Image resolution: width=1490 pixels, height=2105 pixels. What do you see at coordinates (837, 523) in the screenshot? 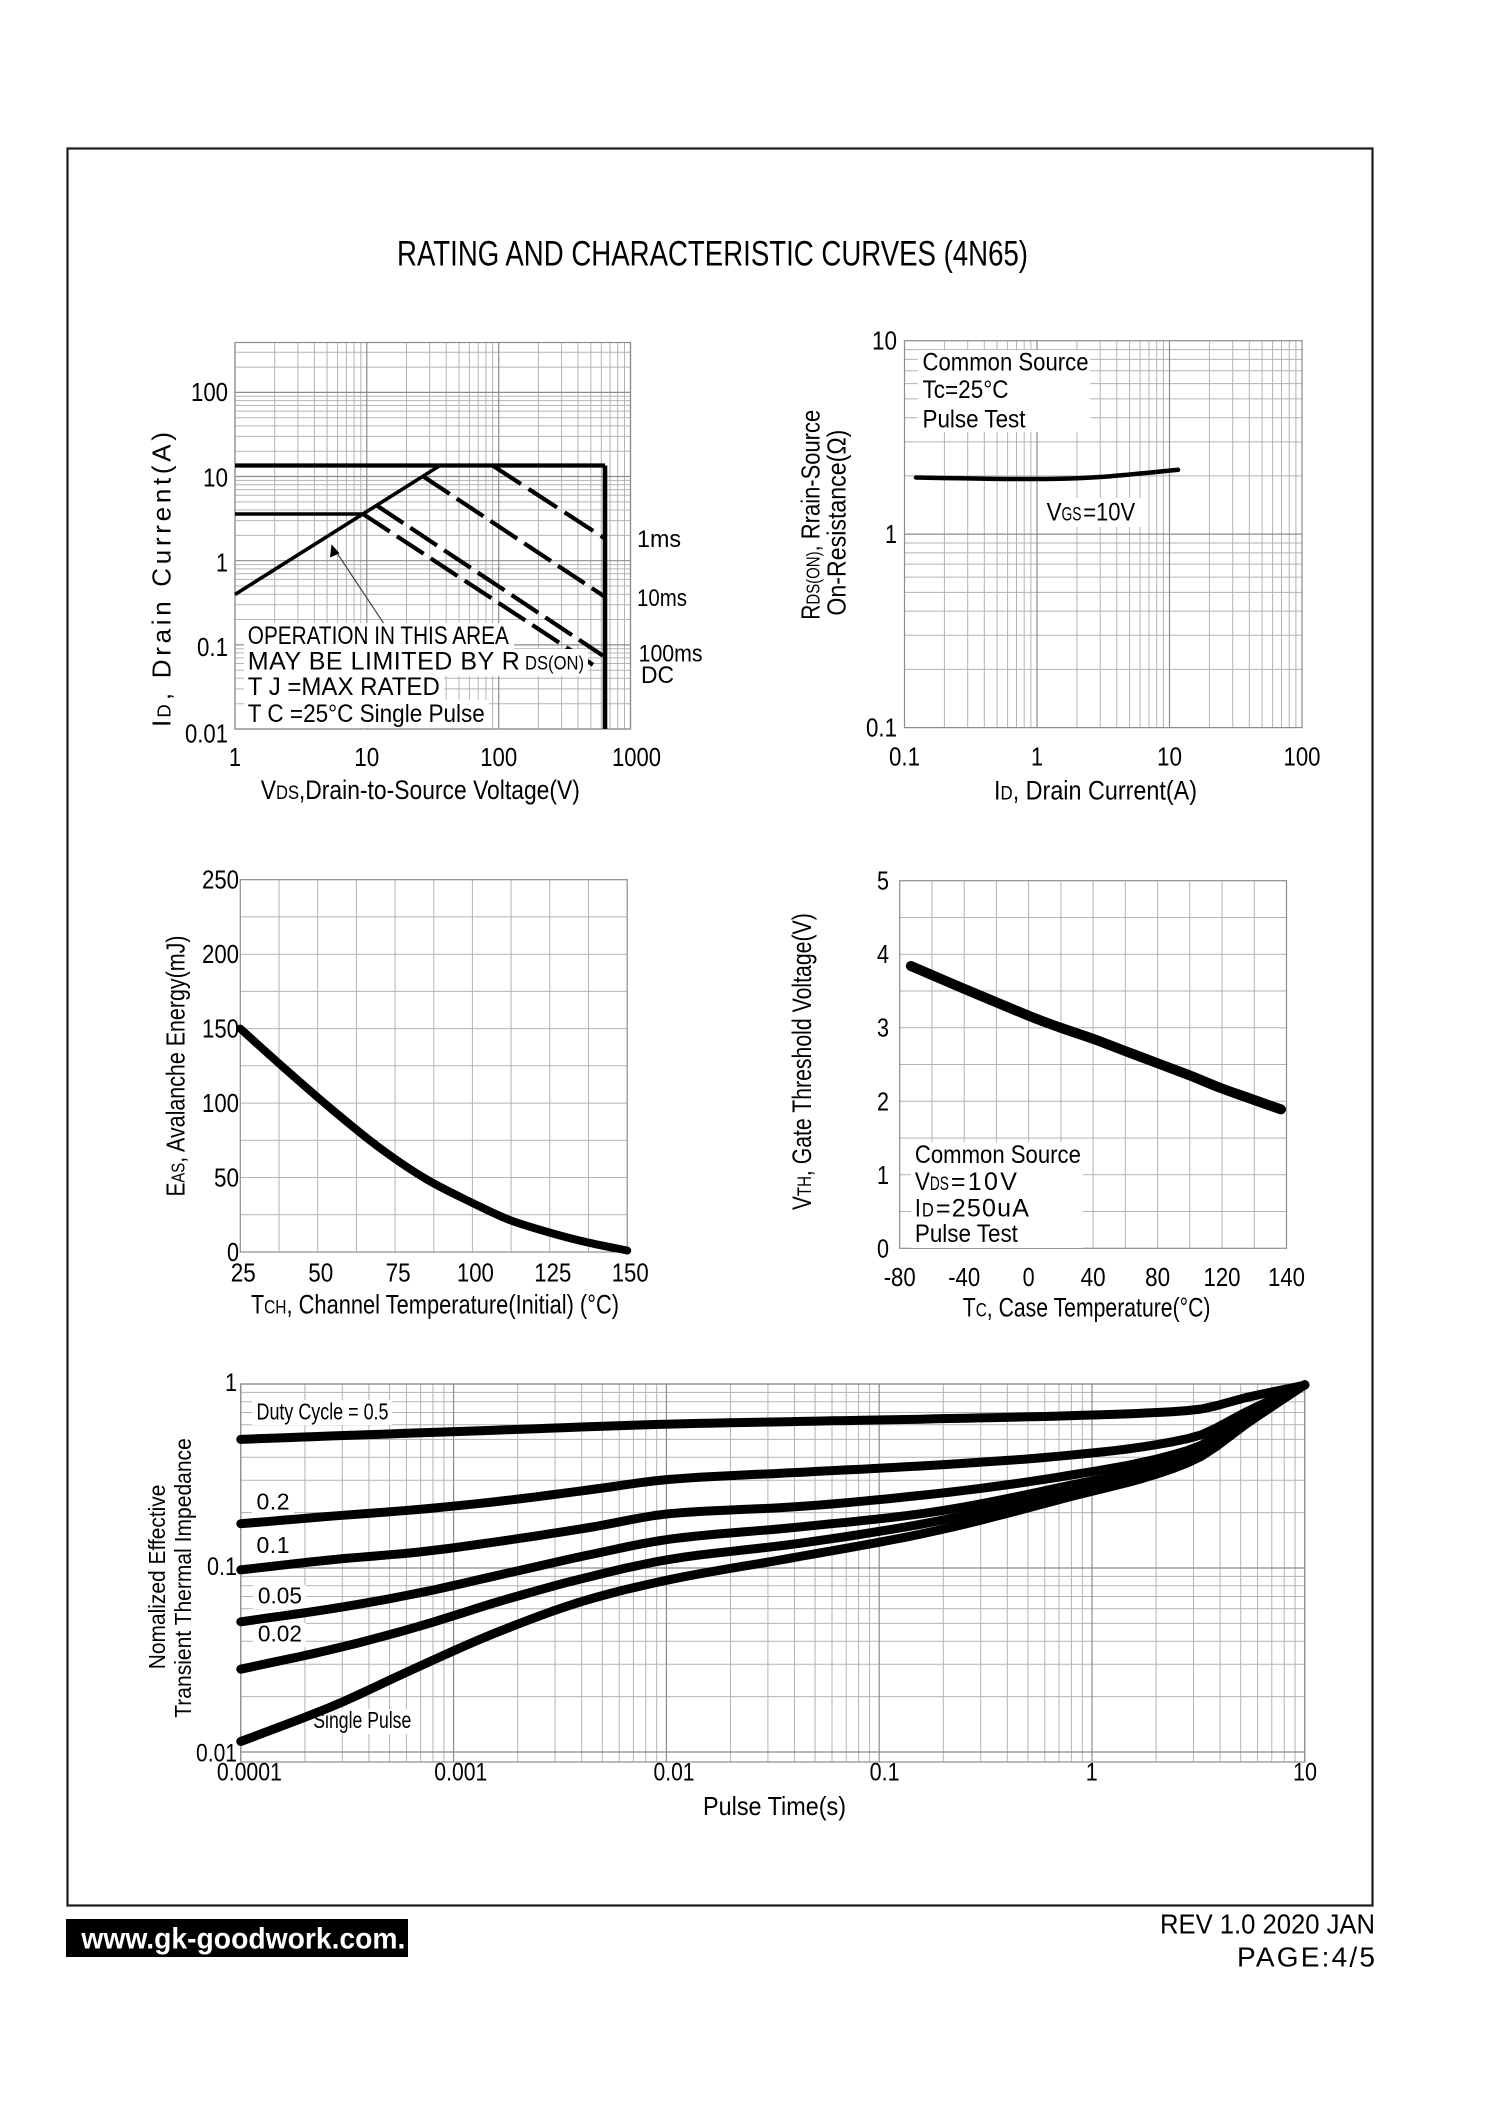
I see `svg-text: On-Resistance(Ω)` at bounding box center [837, 523].